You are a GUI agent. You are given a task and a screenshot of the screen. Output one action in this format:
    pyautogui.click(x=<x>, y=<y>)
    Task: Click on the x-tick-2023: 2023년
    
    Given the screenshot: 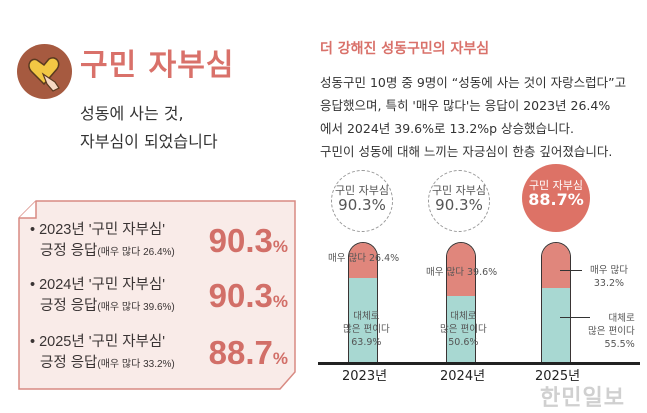 What is the action you would take?
    pyautogui.click(x=365, y=376)
    